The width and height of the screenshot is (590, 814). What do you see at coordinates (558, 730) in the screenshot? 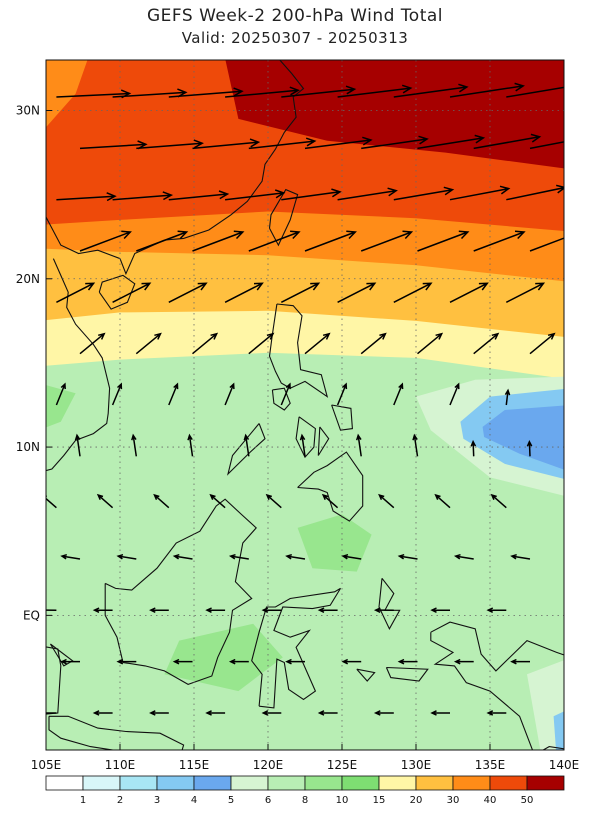
I see `shade-low-speed-south` at bounding box center [558, 730].